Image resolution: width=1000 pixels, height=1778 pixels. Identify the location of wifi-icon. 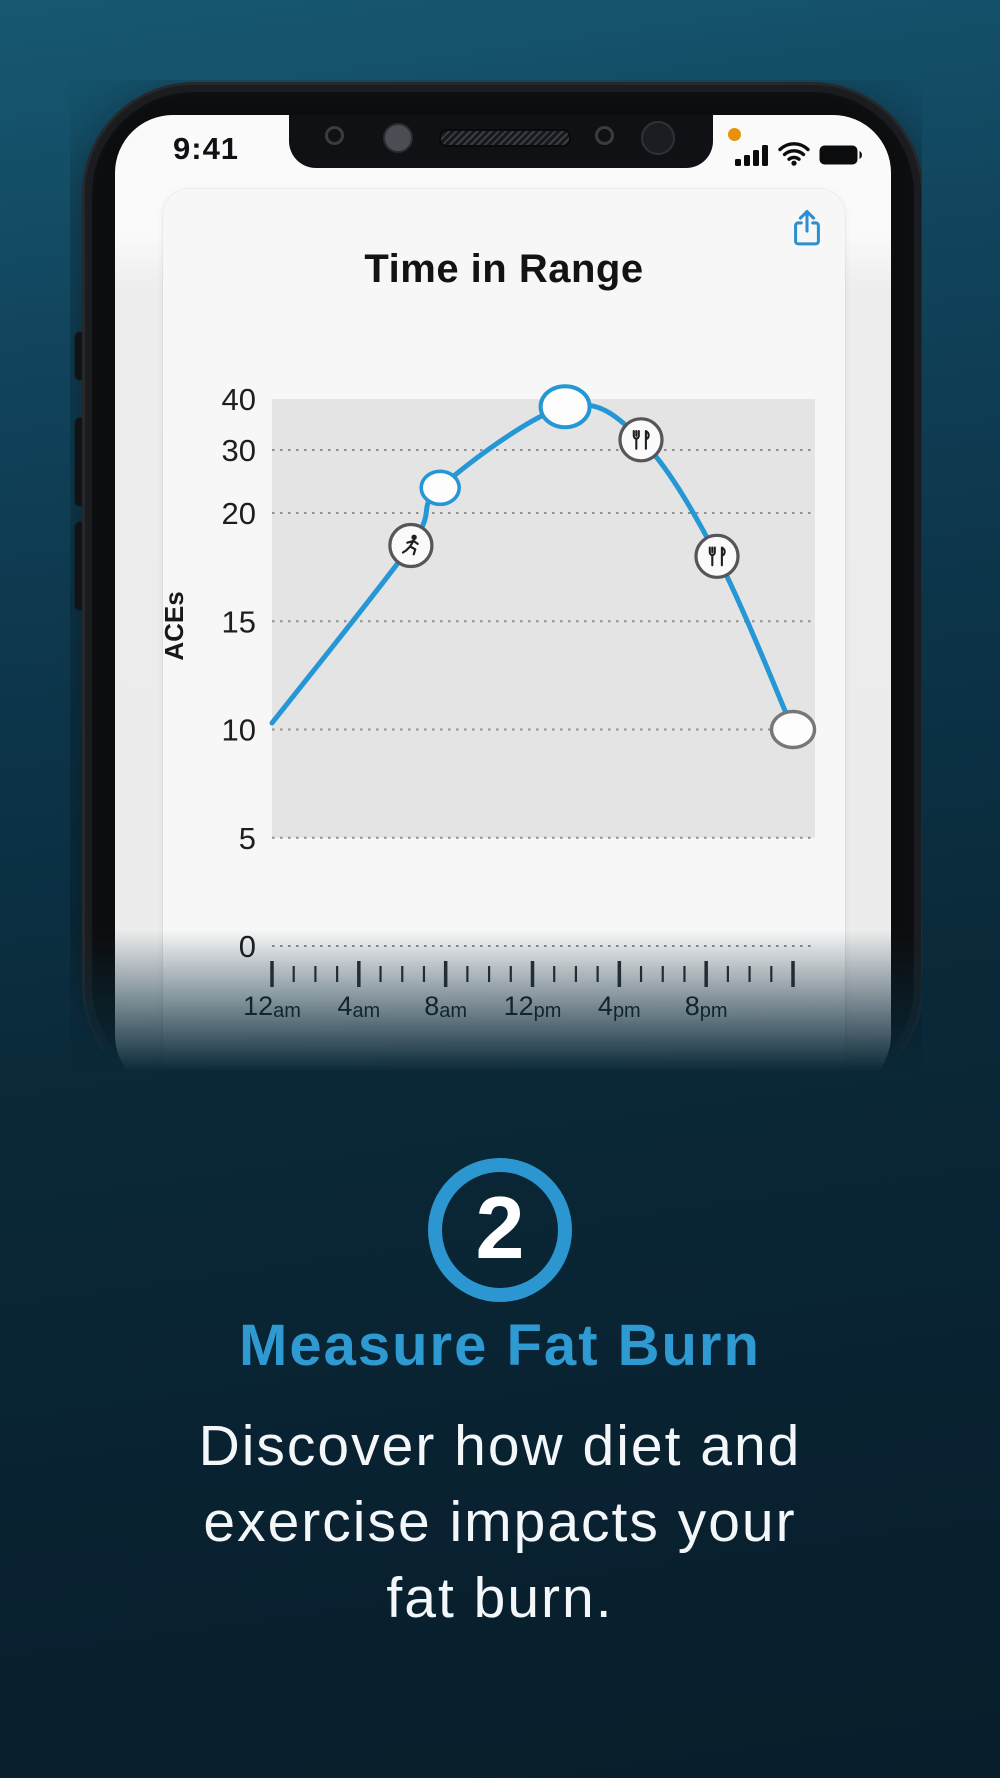
(794, 156).